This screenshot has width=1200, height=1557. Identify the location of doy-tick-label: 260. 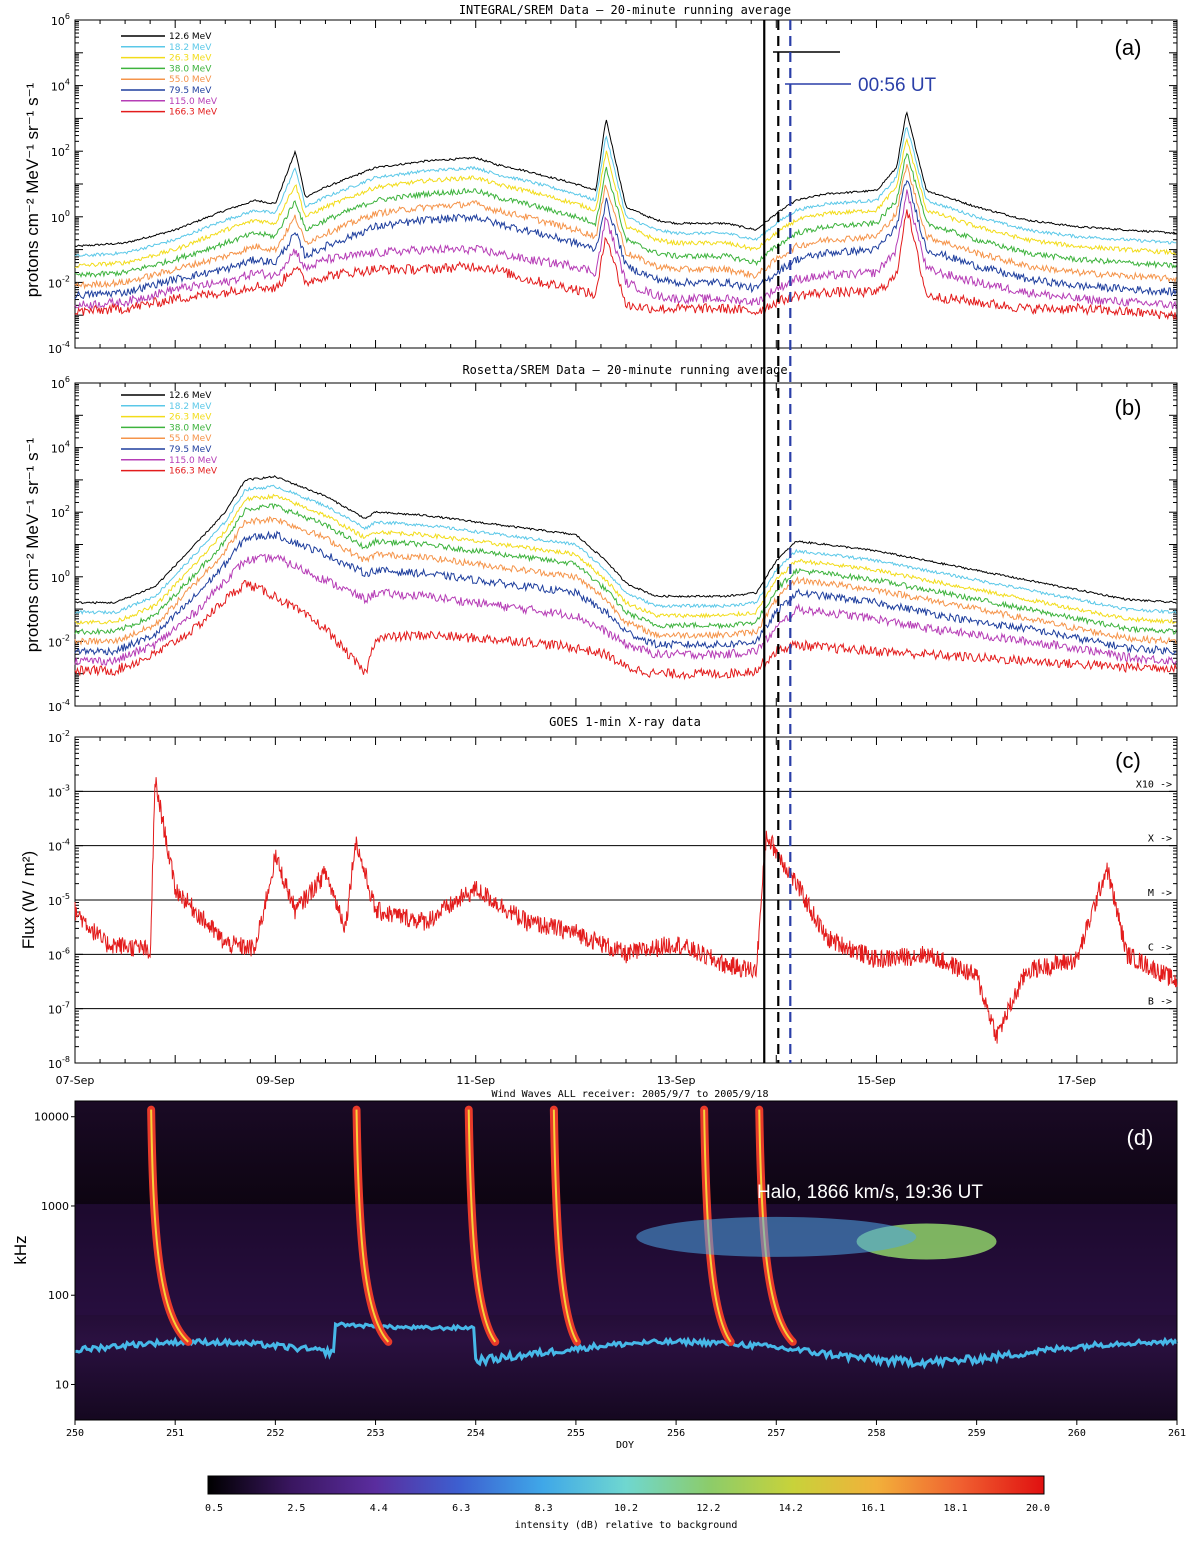
(1077, 1433).